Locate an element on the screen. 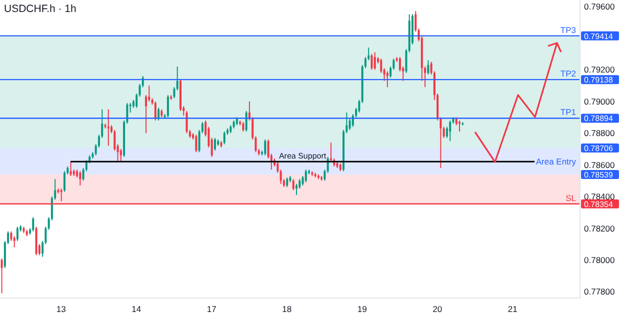  y-tick-label: 0.78539 is located at coordinates (599, 175).